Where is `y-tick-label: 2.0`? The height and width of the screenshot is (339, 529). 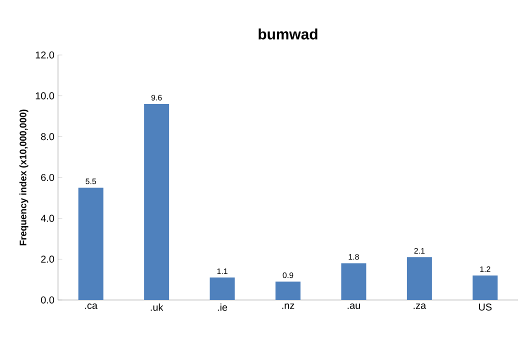 y-tick-label: 2.0 is located at coordinates (47, 259).